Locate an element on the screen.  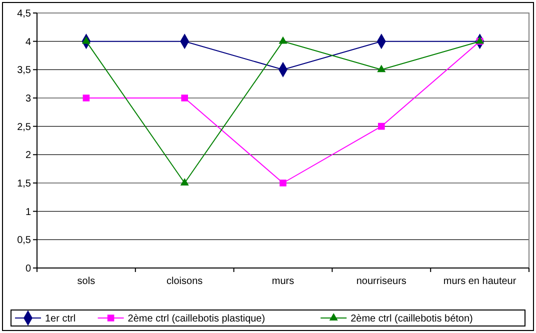
y-tick-label: 0 is located at coordinates (28, 269).